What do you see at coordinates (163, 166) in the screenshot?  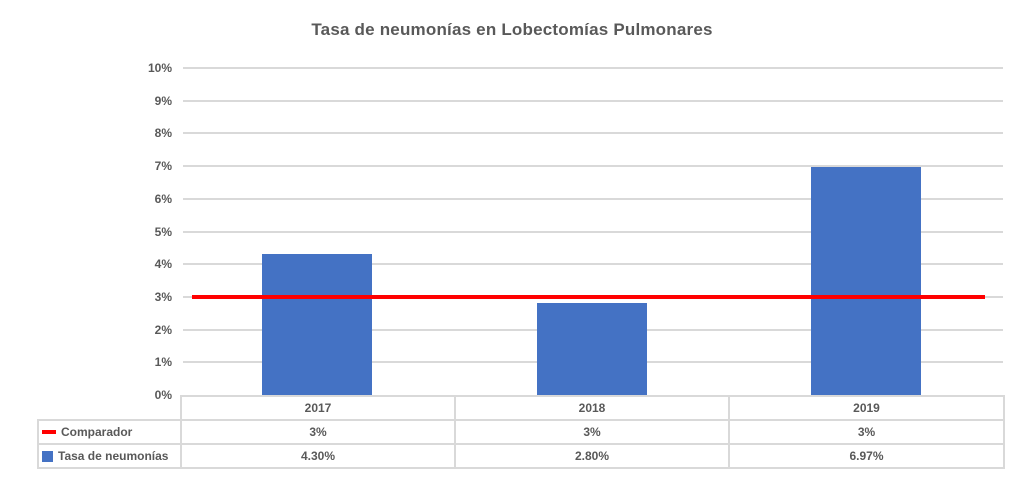 I see `y-axis-tick-label: 7%` at bounding box center [163, 166].